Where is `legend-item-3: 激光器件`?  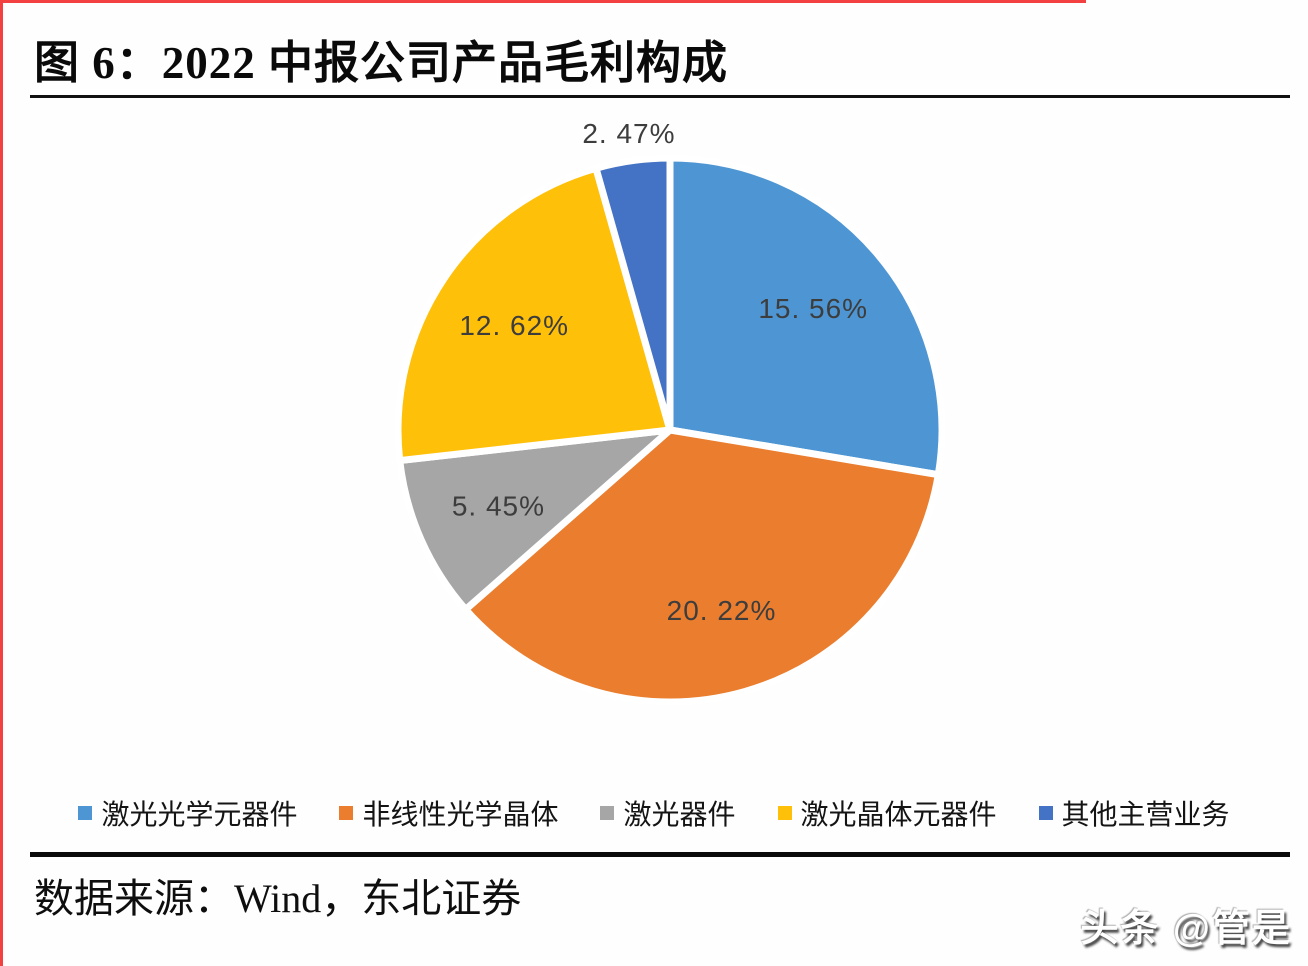
legend-item-3: 激光器件 is located at coordinates (668, 813).